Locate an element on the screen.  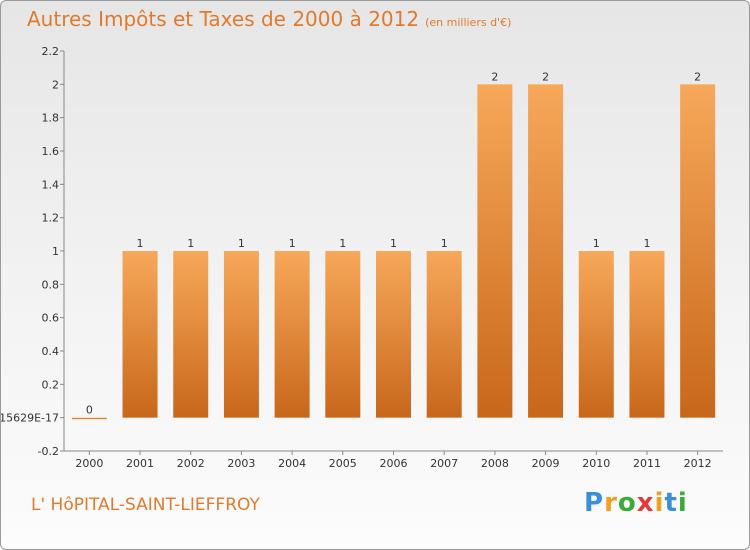
x-tick-label: 2003 is located at coordinates (241, 463).